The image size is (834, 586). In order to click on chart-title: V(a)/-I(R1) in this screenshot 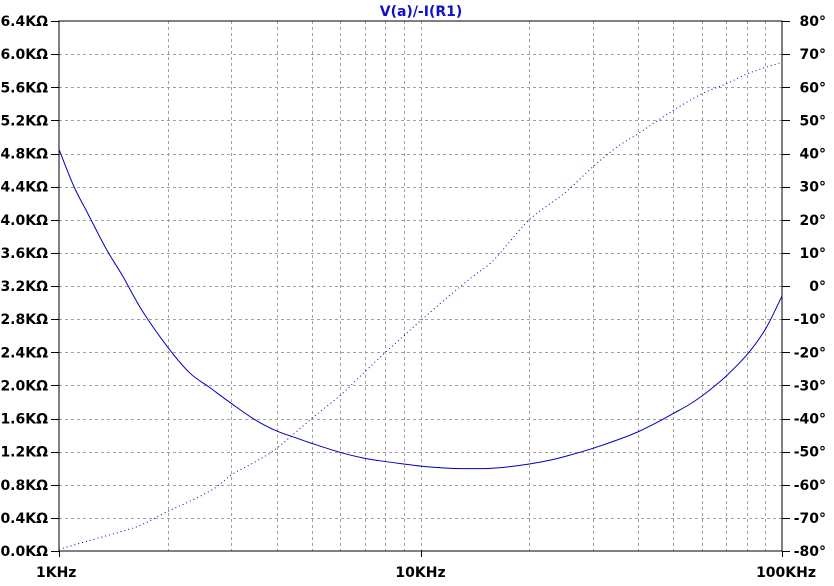, I will do `click(421, 12)`.